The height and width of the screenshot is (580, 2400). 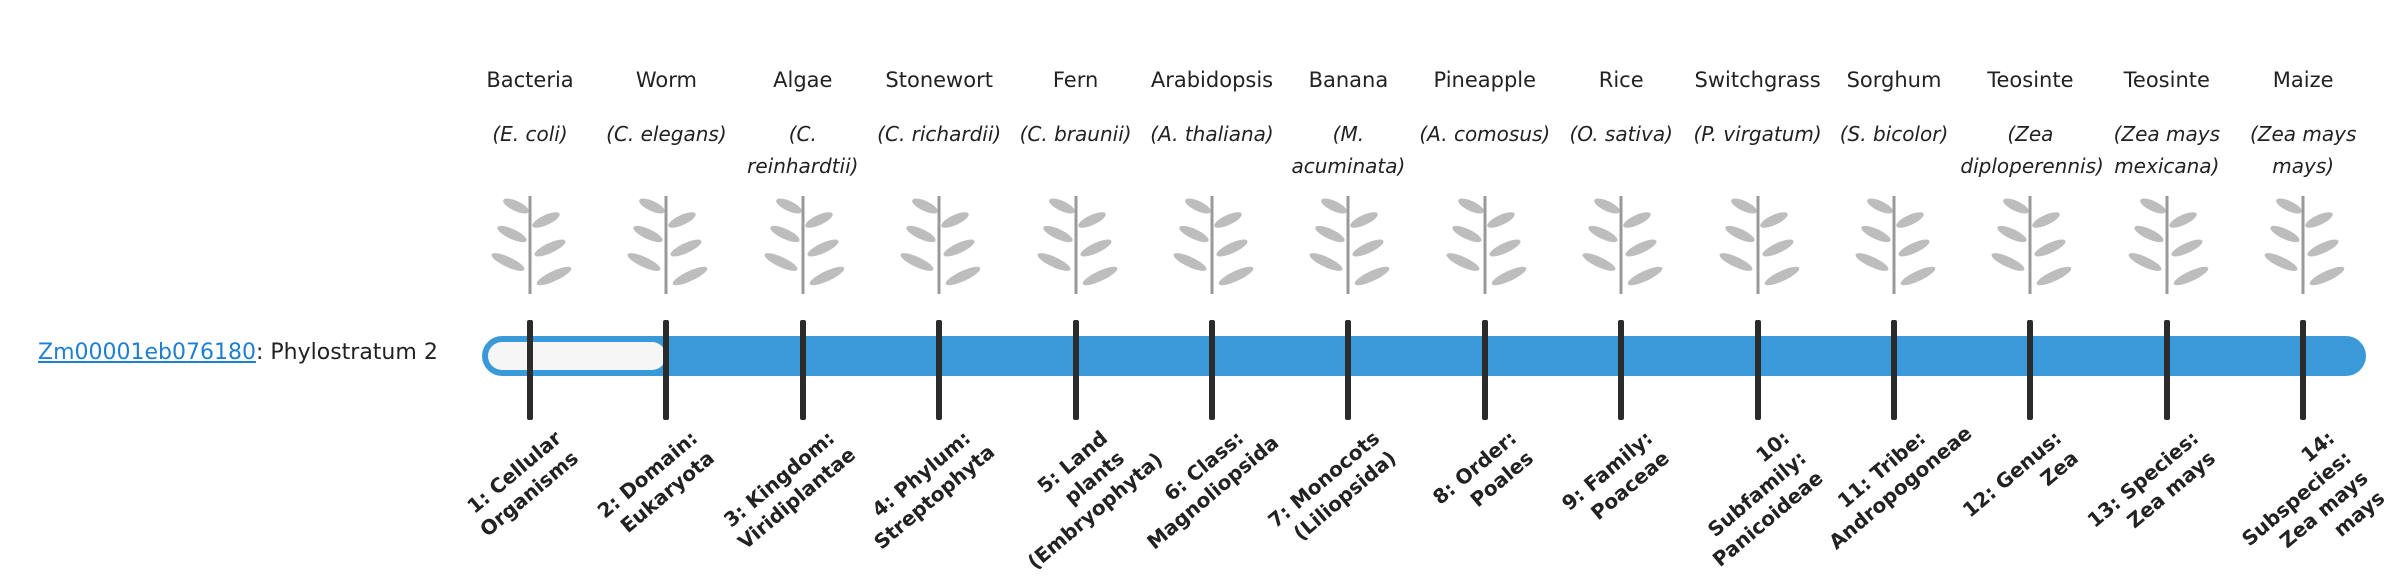 I want to click on organism-species: (A. comosus), so click(x=1485, y=134).